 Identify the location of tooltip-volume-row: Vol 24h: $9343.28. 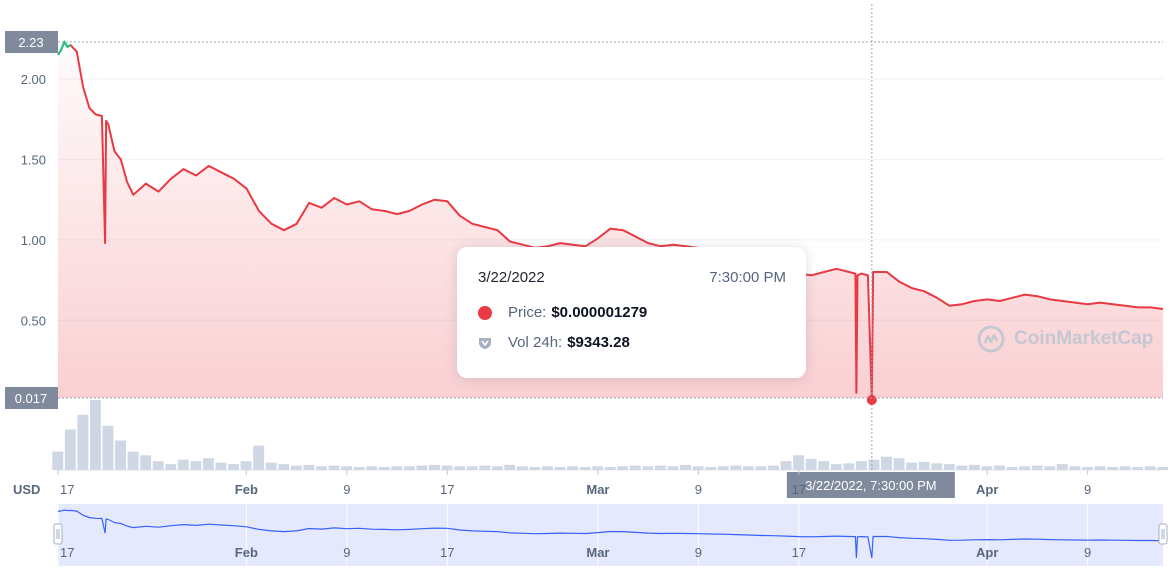
(554, 342).